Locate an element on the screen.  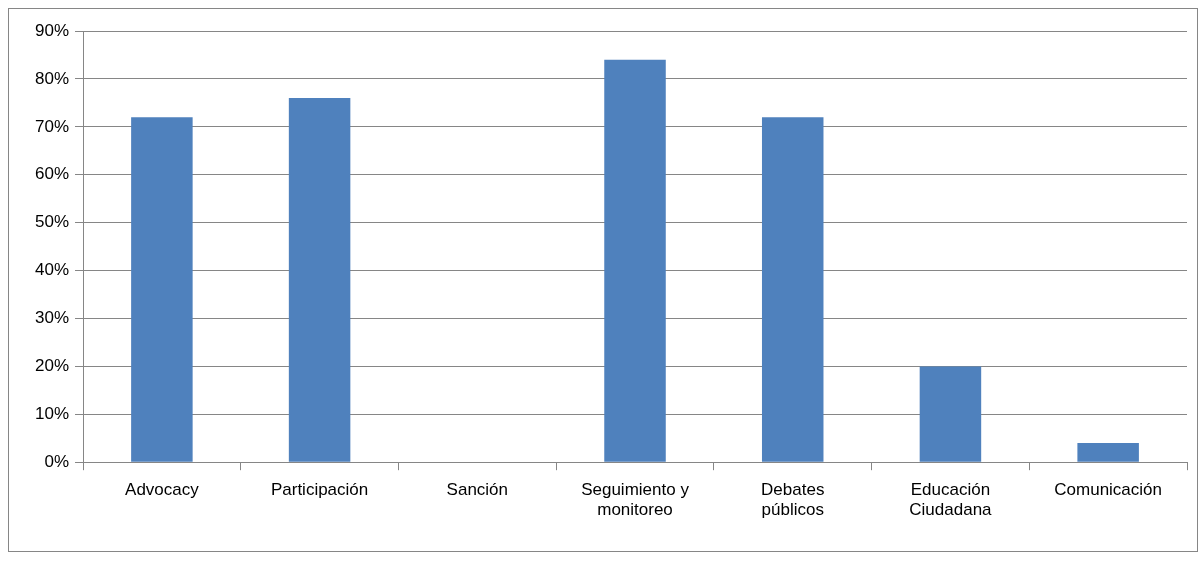
y-tick-label: 30% is located at coordinates (52, 318).